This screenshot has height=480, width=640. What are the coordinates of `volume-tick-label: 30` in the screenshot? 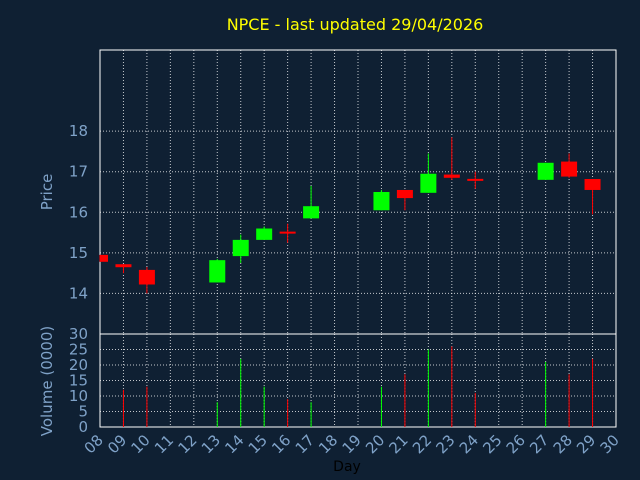 It's located at (78, 334).